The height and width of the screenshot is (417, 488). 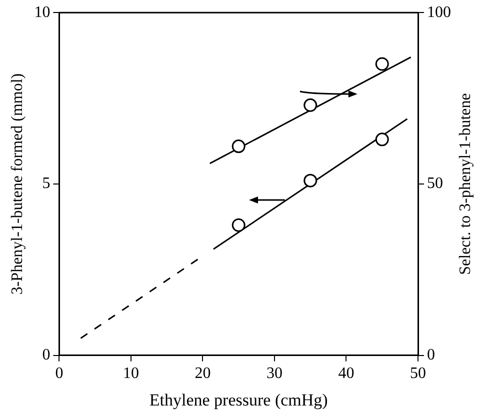 What do you see at coordinates (130, 373) in the screenshot?
I see `x-tick-label: 10` at bounding box center [130, 373].